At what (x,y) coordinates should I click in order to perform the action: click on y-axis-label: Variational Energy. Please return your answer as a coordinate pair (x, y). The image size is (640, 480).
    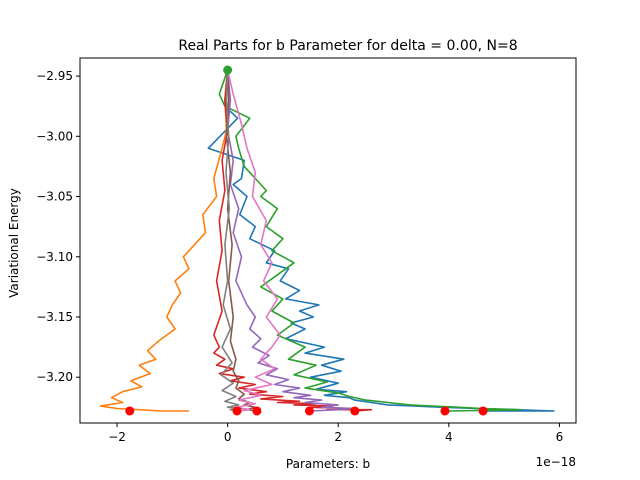
    Looking at the image, I should click on (14, 243).